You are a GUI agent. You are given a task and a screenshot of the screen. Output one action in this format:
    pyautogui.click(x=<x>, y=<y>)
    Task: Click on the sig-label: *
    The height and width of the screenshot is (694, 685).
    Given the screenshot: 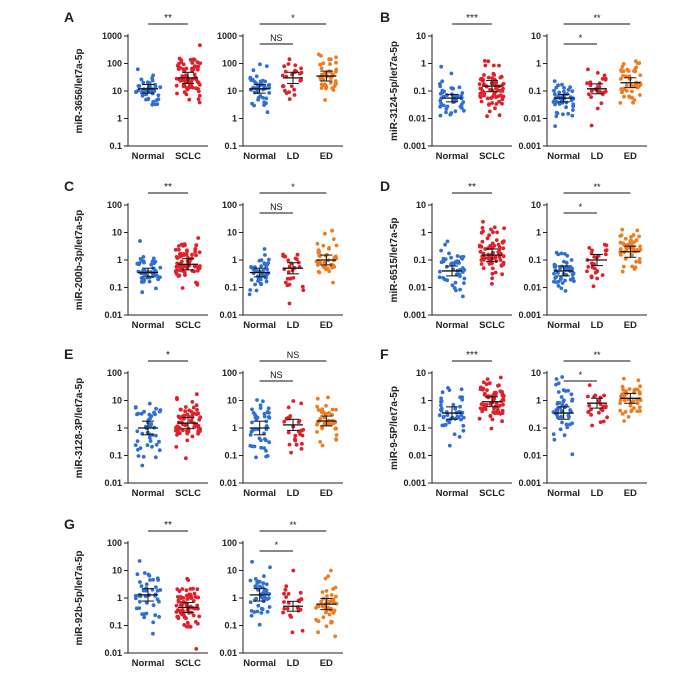 What is the action you would take?
    pyautogui.click(x=581, y=207)
    